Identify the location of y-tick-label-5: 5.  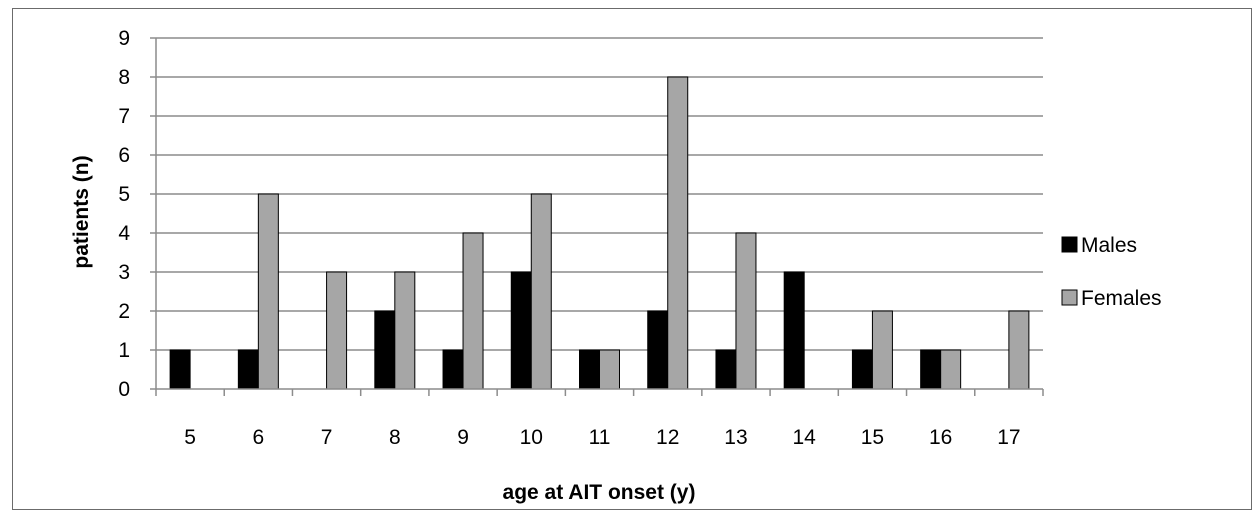
(124, 194).